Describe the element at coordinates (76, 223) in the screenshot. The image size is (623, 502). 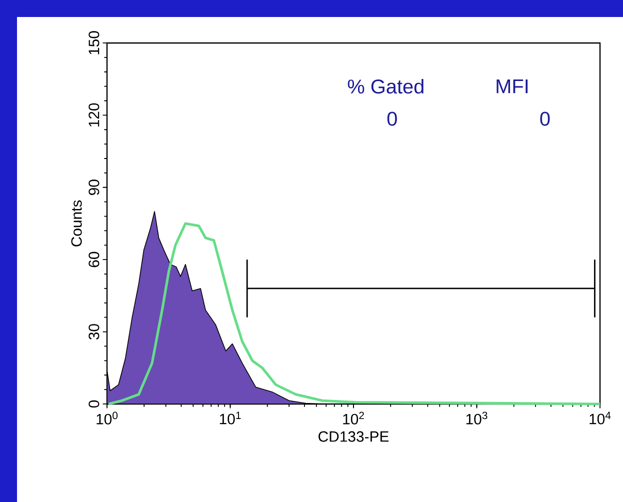
I see `y-axis-title: Counts` at that location.